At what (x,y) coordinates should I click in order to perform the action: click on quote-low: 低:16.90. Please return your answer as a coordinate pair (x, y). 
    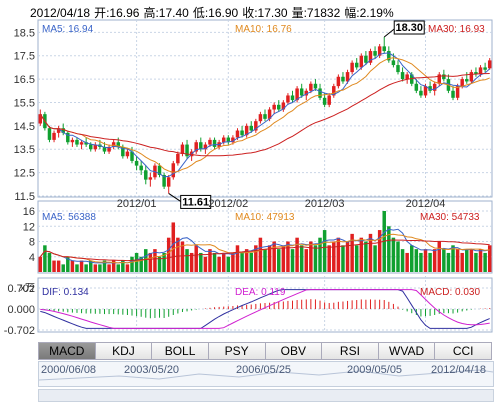
    Looking at the image, I should click on (215, 13).